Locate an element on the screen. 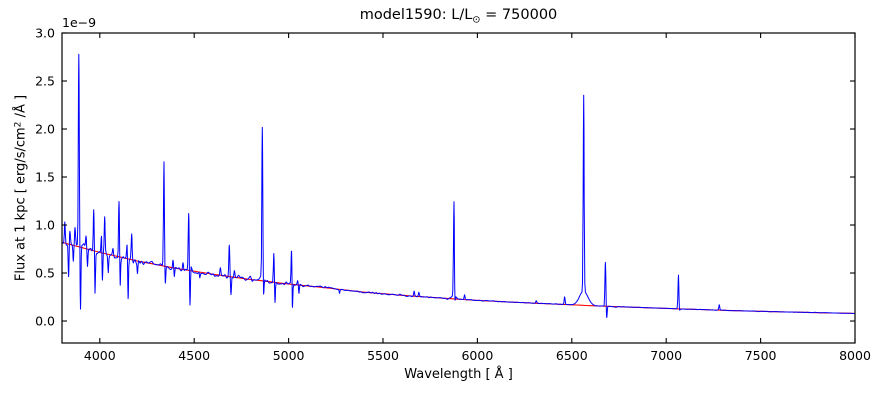 This screenshot has height=400, width=880. y-axis-label: Flux at 1 kpc [ erg/s/cm2 /Å ] is located at coordinates (20, 188).